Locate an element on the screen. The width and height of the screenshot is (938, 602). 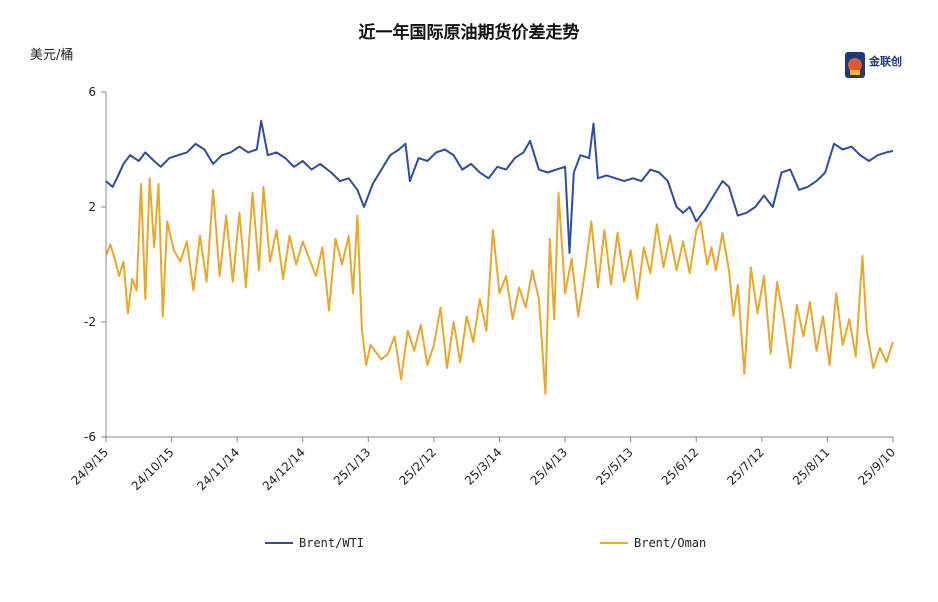
y-axis-unit-label: 美元/桶 is located at coordinates (52, 55).